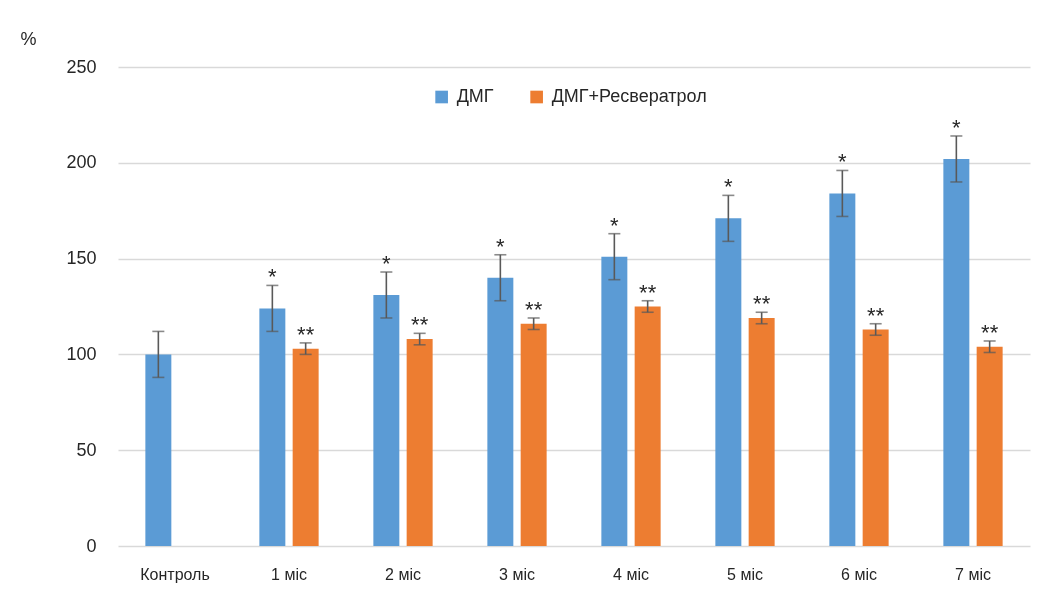  Describe the element at coordinates (175, 574) in the screenshot. I see `x-tick-label: Контроль` at that location.